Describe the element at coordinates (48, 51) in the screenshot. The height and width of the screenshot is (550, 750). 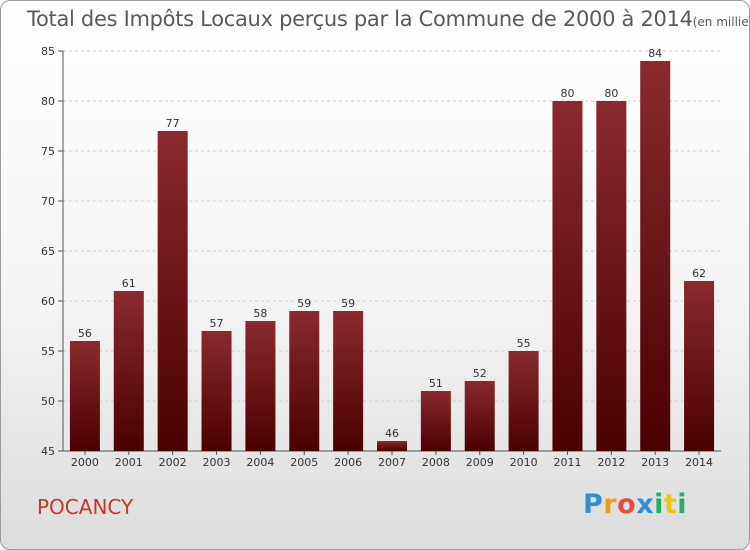
I see `y-tick-label: 85` at that location.